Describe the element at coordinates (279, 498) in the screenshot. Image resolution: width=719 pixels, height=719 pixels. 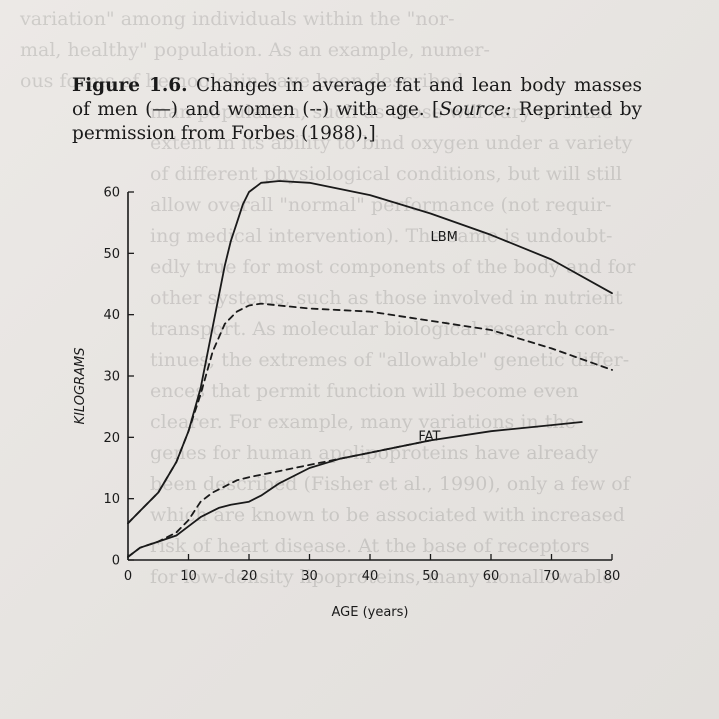
I see `series-line-fat-women` at that location.